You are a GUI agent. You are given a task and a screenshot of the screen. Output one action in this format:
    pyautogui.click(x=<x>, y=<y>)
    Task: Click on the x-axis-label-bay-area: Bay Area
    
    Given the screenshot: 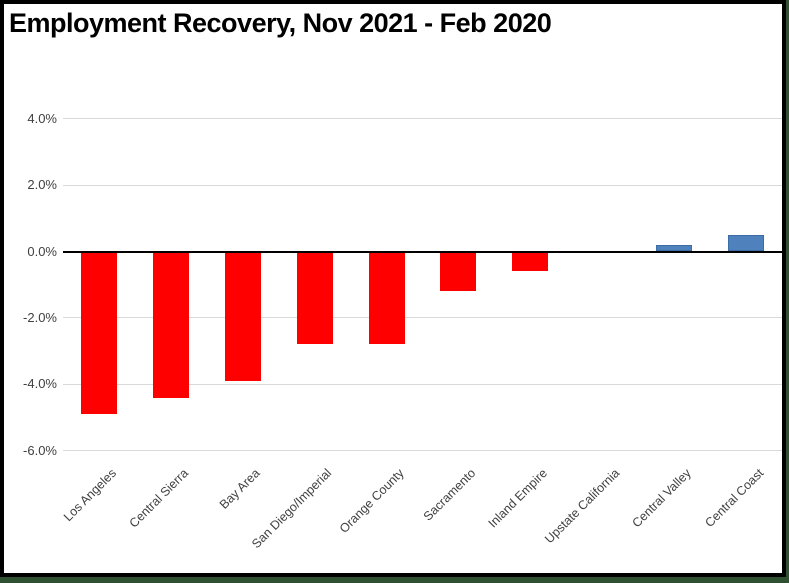 What is the action you would take?
    pyautogui.click(x=239, y=489)
    